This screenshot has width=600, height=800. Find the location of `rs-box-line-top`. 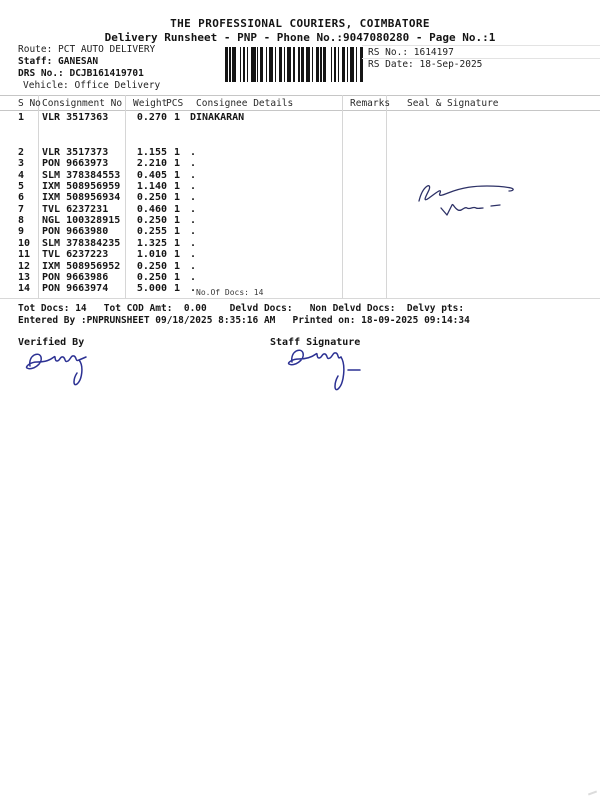

rs-box-line-top is located at coordinates (481, 45).